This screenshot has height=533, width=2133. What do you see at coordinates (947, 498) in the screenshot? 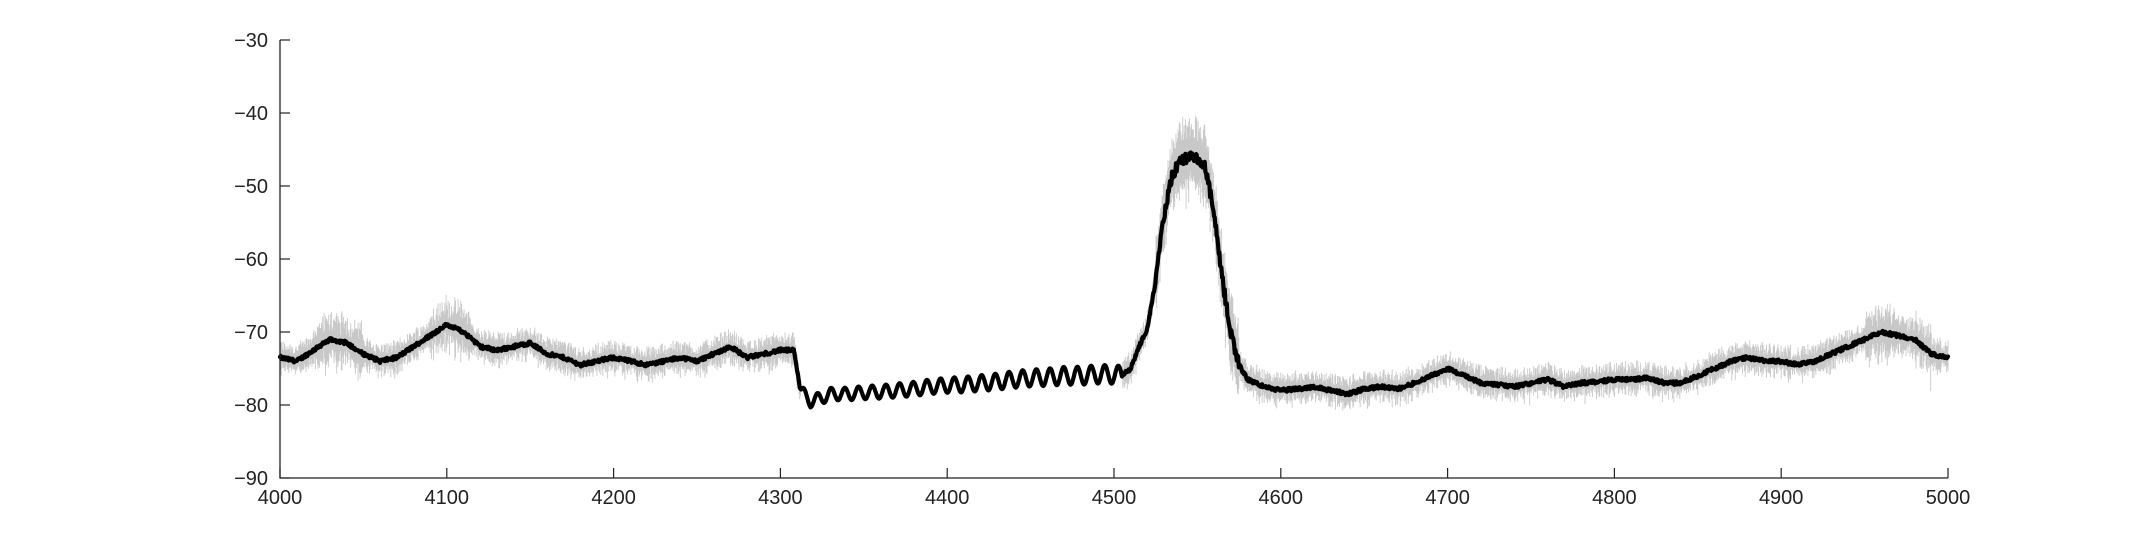
I see `x-tick-label: 4400` at bounding box center [947, 498].